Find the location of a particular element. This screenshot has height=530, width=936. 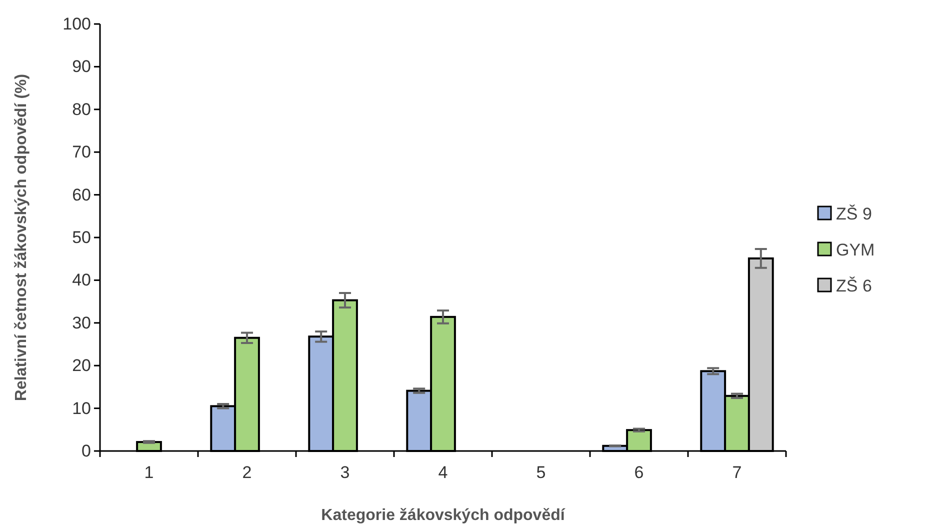

x-tick-label: 3 is located at coordinates (345, 472).